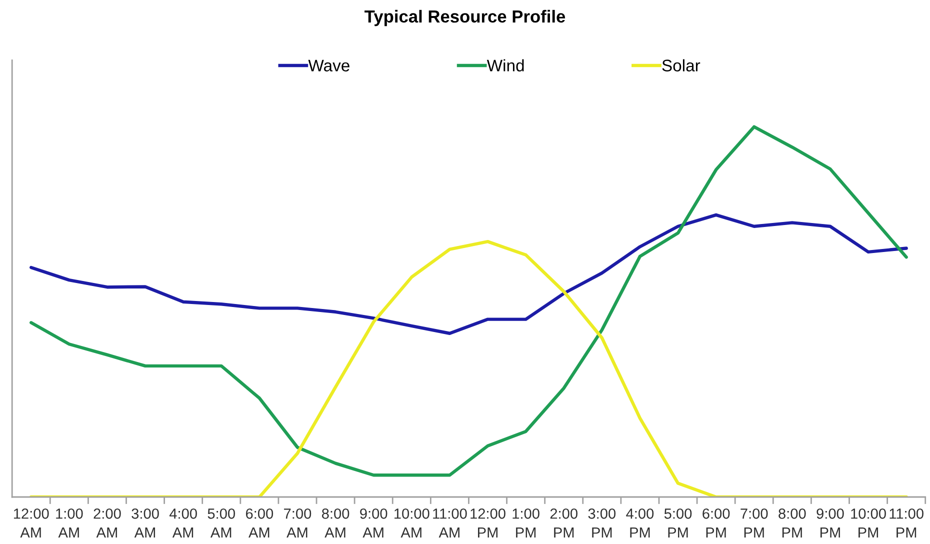  What do you see at coordinates (602, 523) in the screenshot?
I see `x-tick-label: 3:00 PM` at bounding box center [602, 523].